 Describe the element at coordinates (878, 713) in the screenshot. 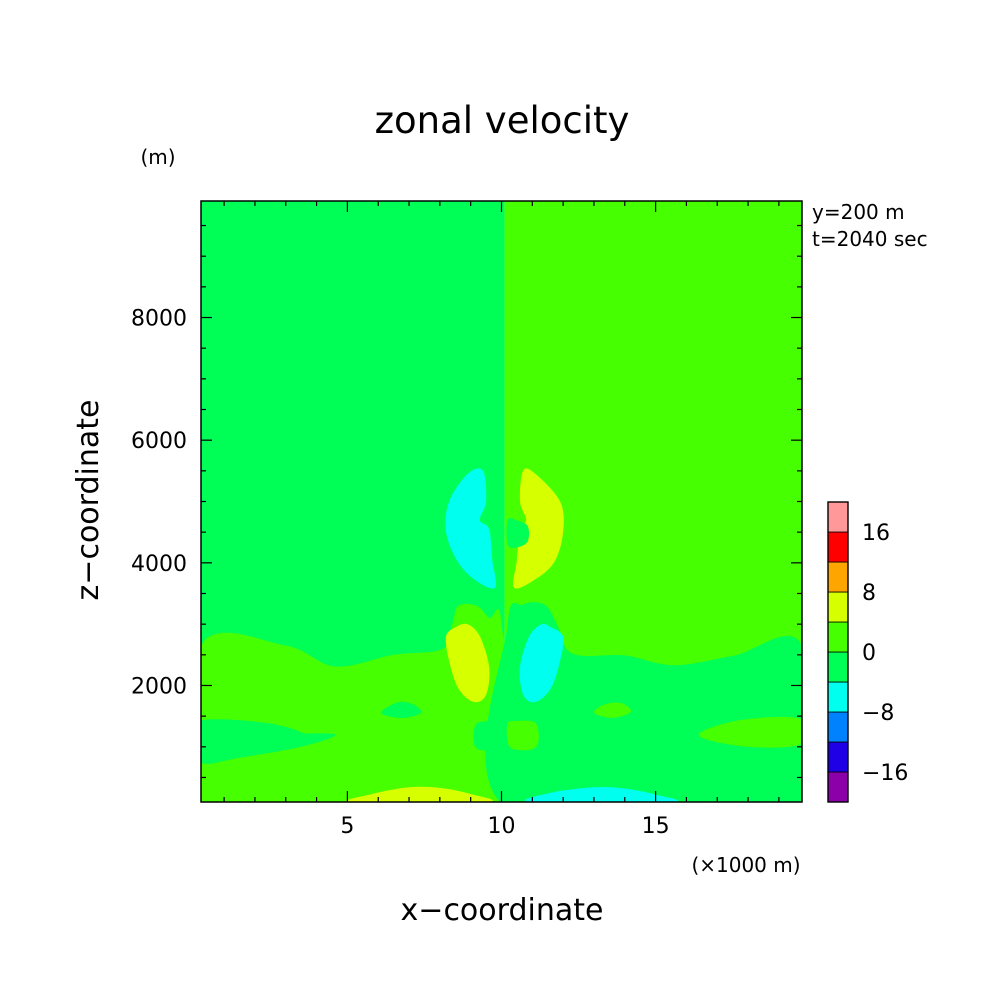

I see `colorbar-label: −8` at that location.